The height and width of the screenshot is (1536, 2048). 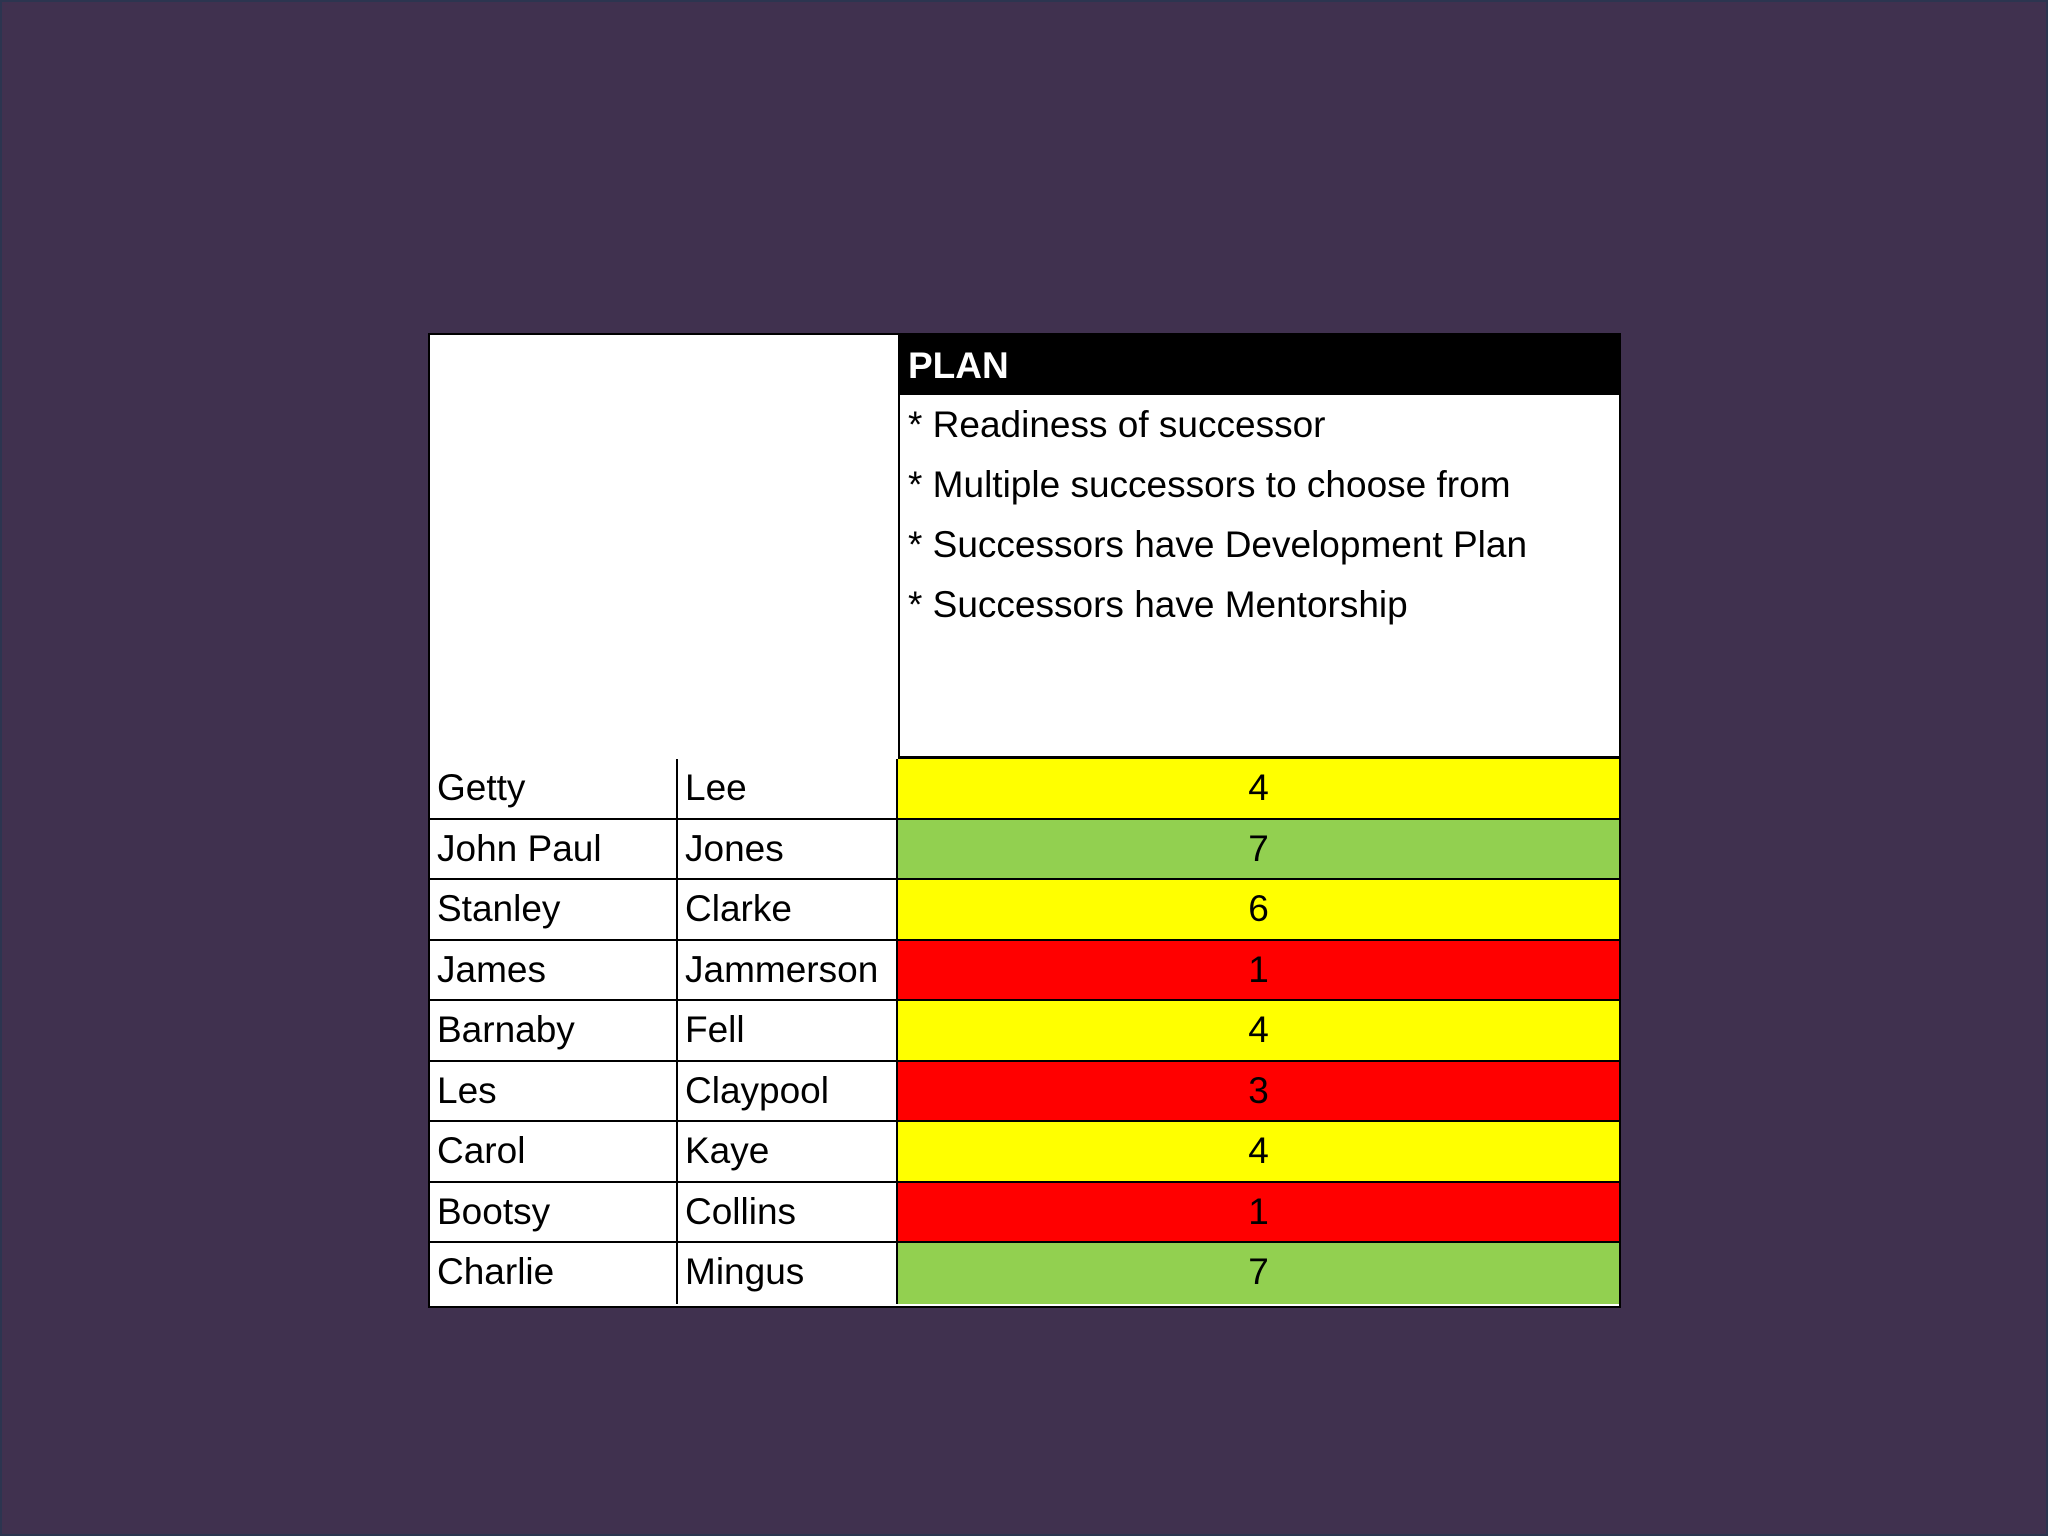 I want to click on first-name-cell: Les, so click(x=554, y=1090).